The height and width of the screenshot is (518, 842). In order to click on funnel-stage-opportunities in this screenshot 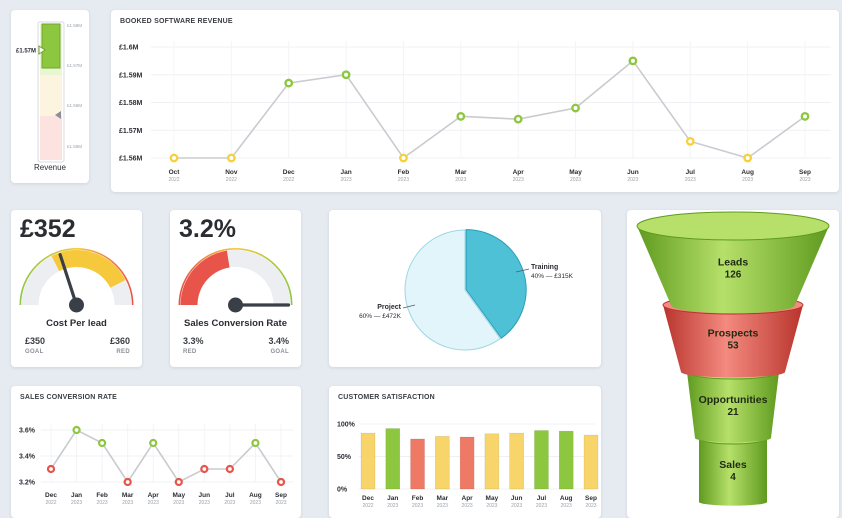, I will do `click(733, 407)`.